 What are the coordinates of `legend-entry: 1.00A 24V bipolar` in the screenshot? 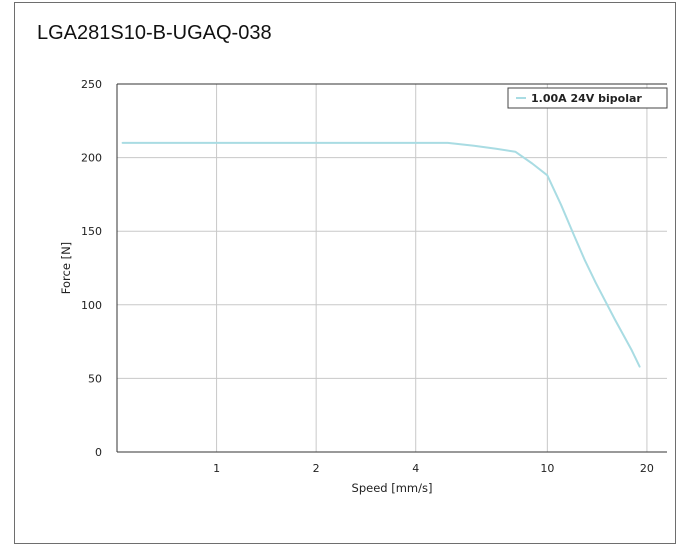 It's located at (586, 98).